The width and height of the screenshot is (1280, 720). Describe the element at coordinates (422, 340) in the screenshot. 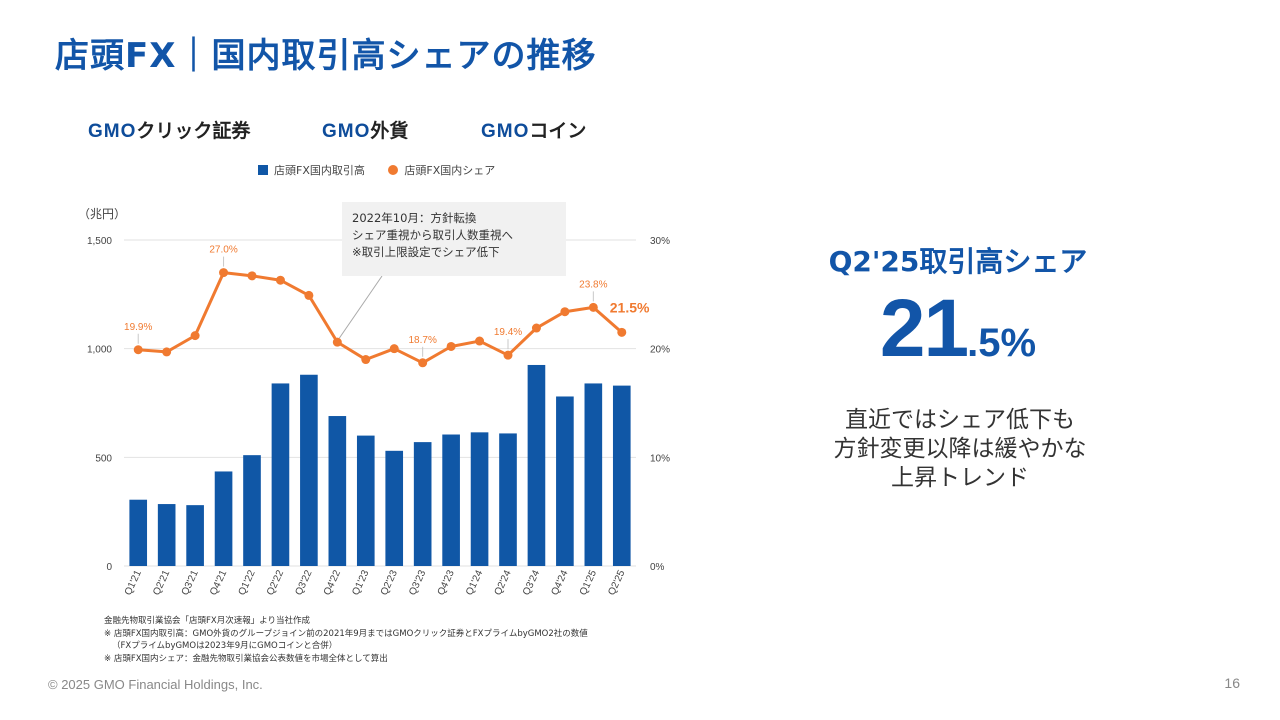

I see `point-label: 18.7%` at that location.